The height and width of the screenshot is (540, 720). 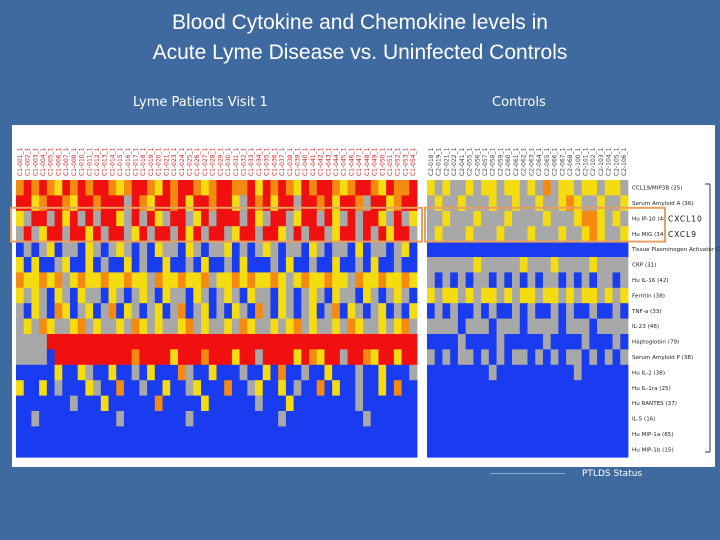 I want to click on row-label: Hu RANTES (37), so click(x=654, y=404).